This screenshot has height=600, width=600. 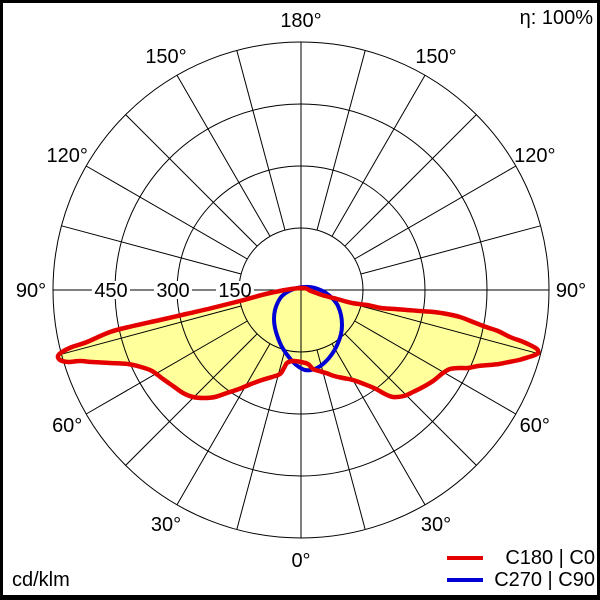 What do you see at coordinates (41, 580) in the screenshot?
I see `unit-label: cd/klm` at bounding box center [41, 580].